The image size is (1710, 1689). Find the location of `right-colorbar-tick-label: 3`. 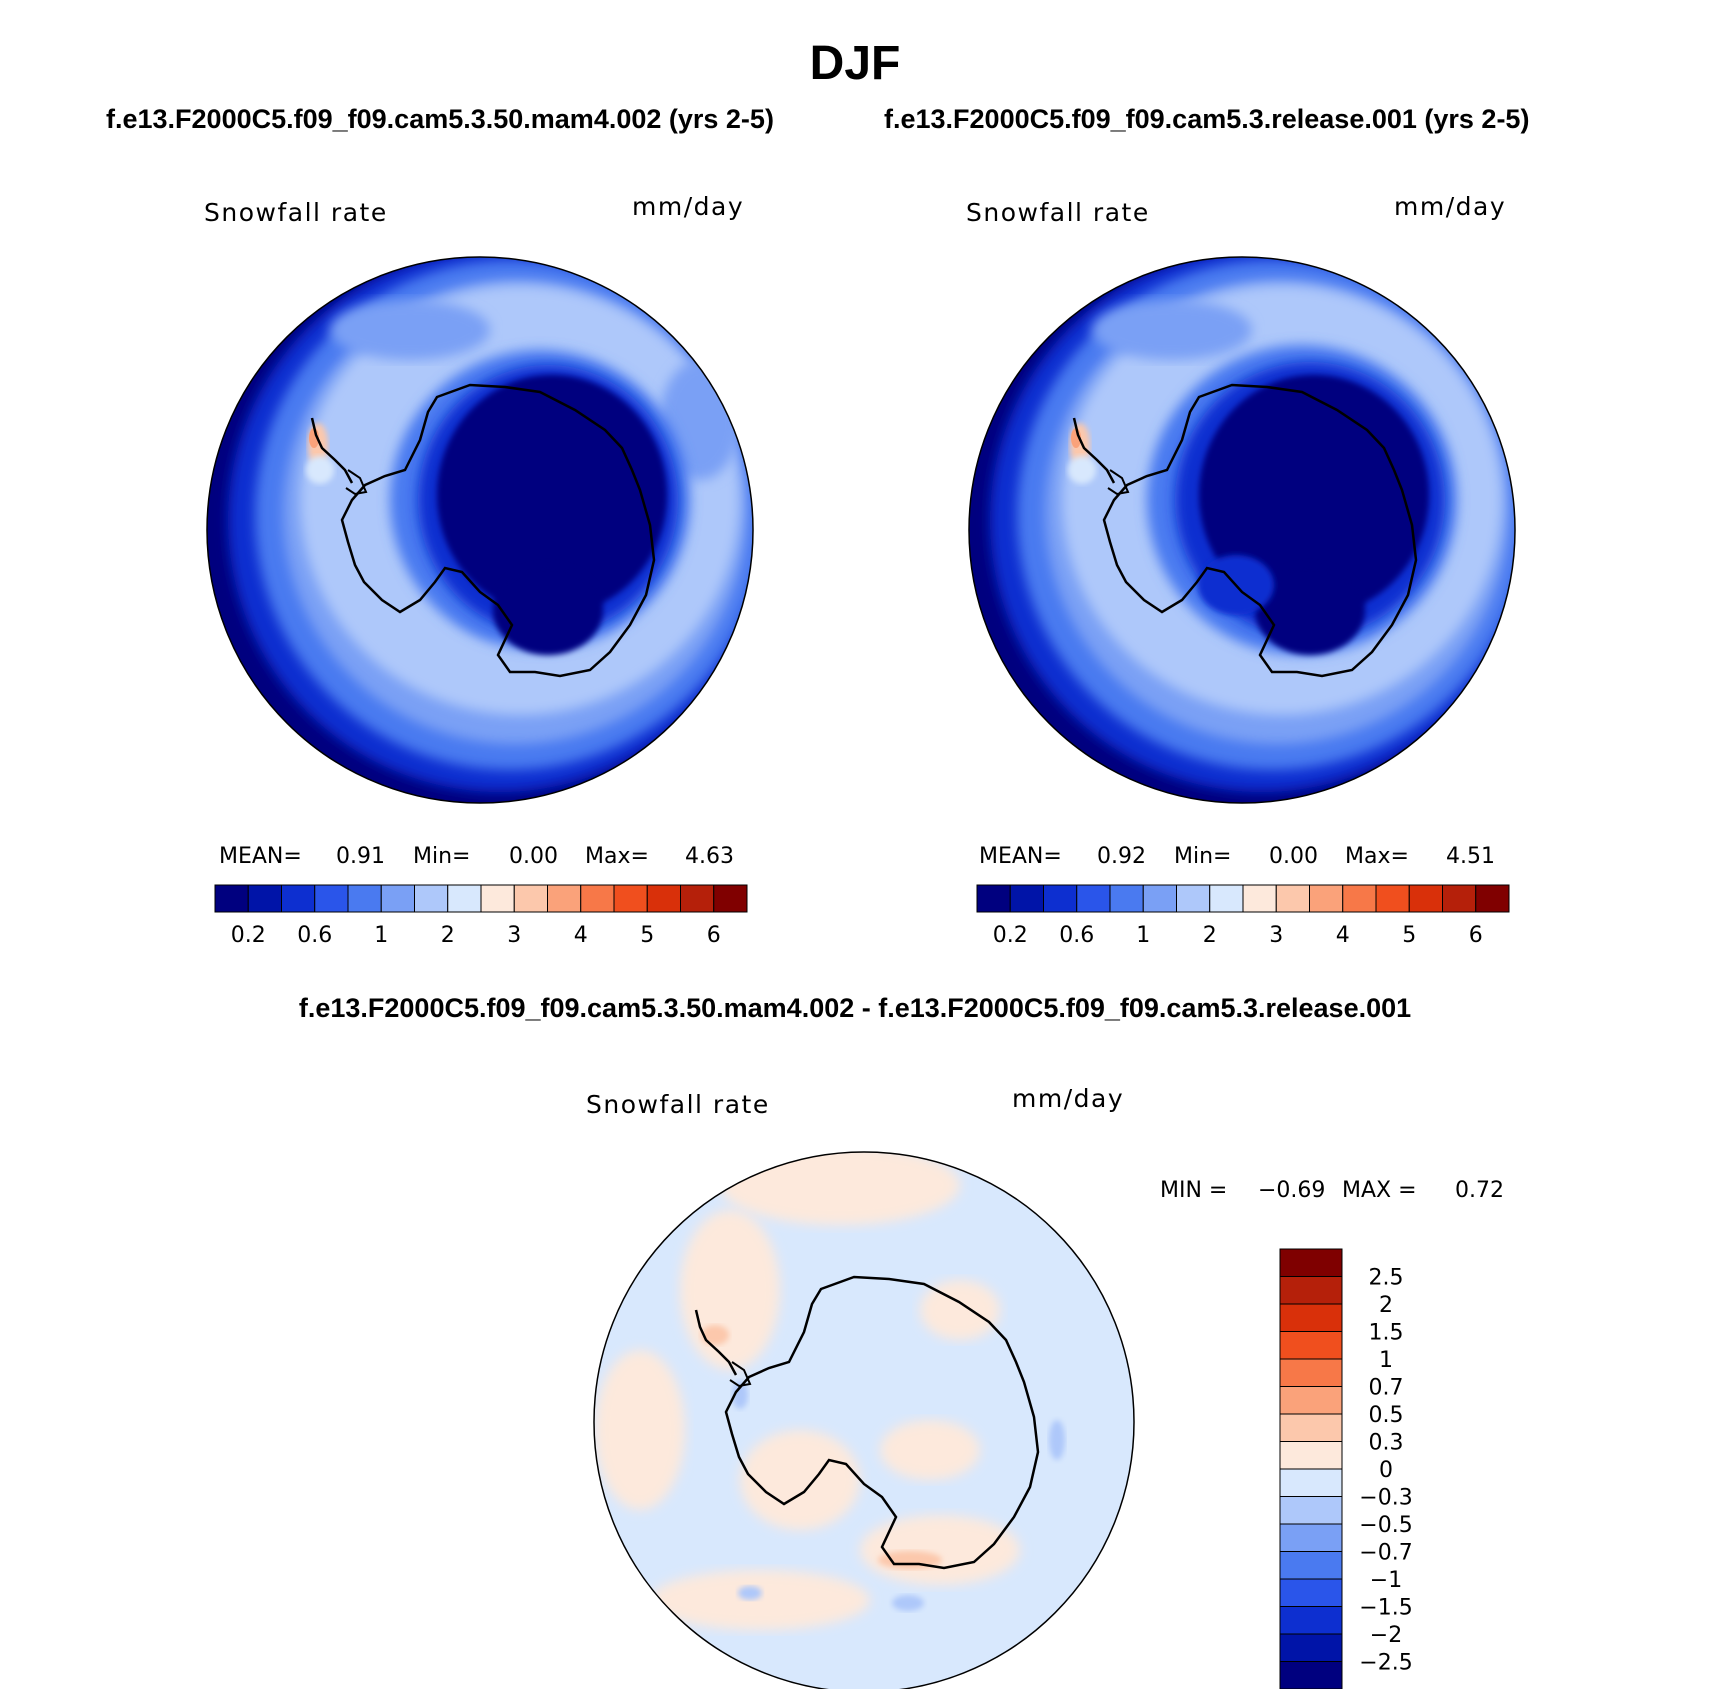

right-colorbar-tick-label: 3 is located at coordinates (1276, 935).